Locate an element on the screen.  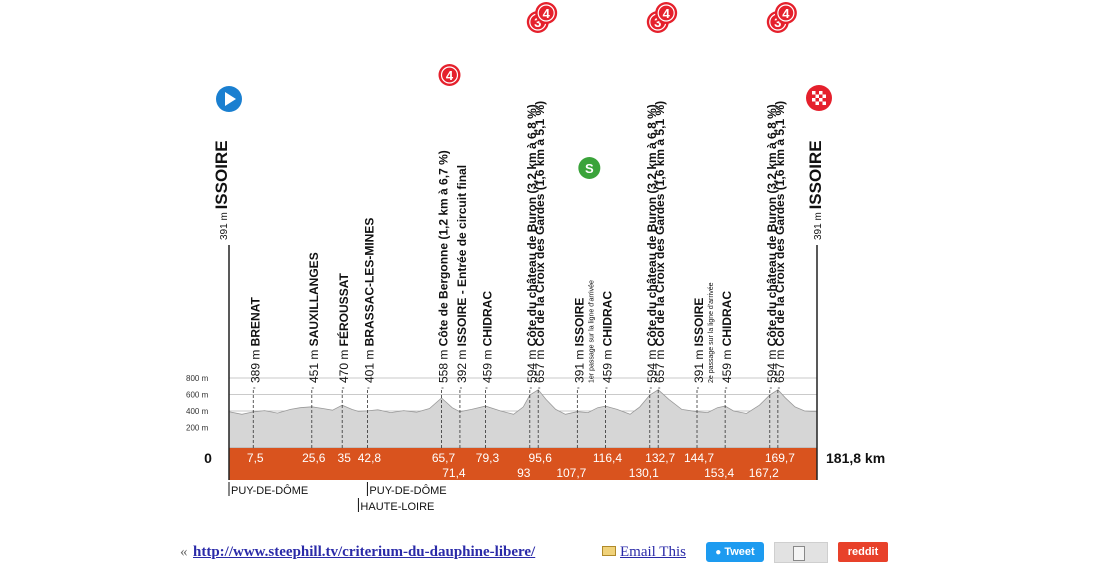
place-label: 451 m SAUXILLANGES is located at coordinates (314, 317).